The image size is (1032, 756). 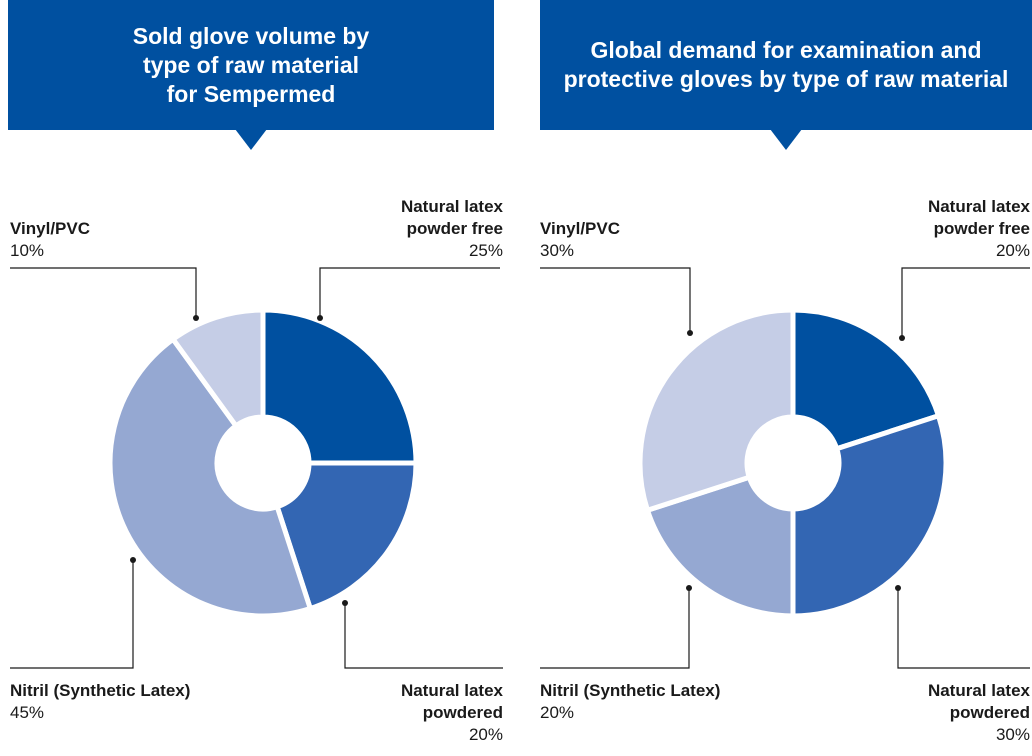 I want to click on slice-label: Nitril (Synthetic Latex) 45%, so click(x=140, y=702).